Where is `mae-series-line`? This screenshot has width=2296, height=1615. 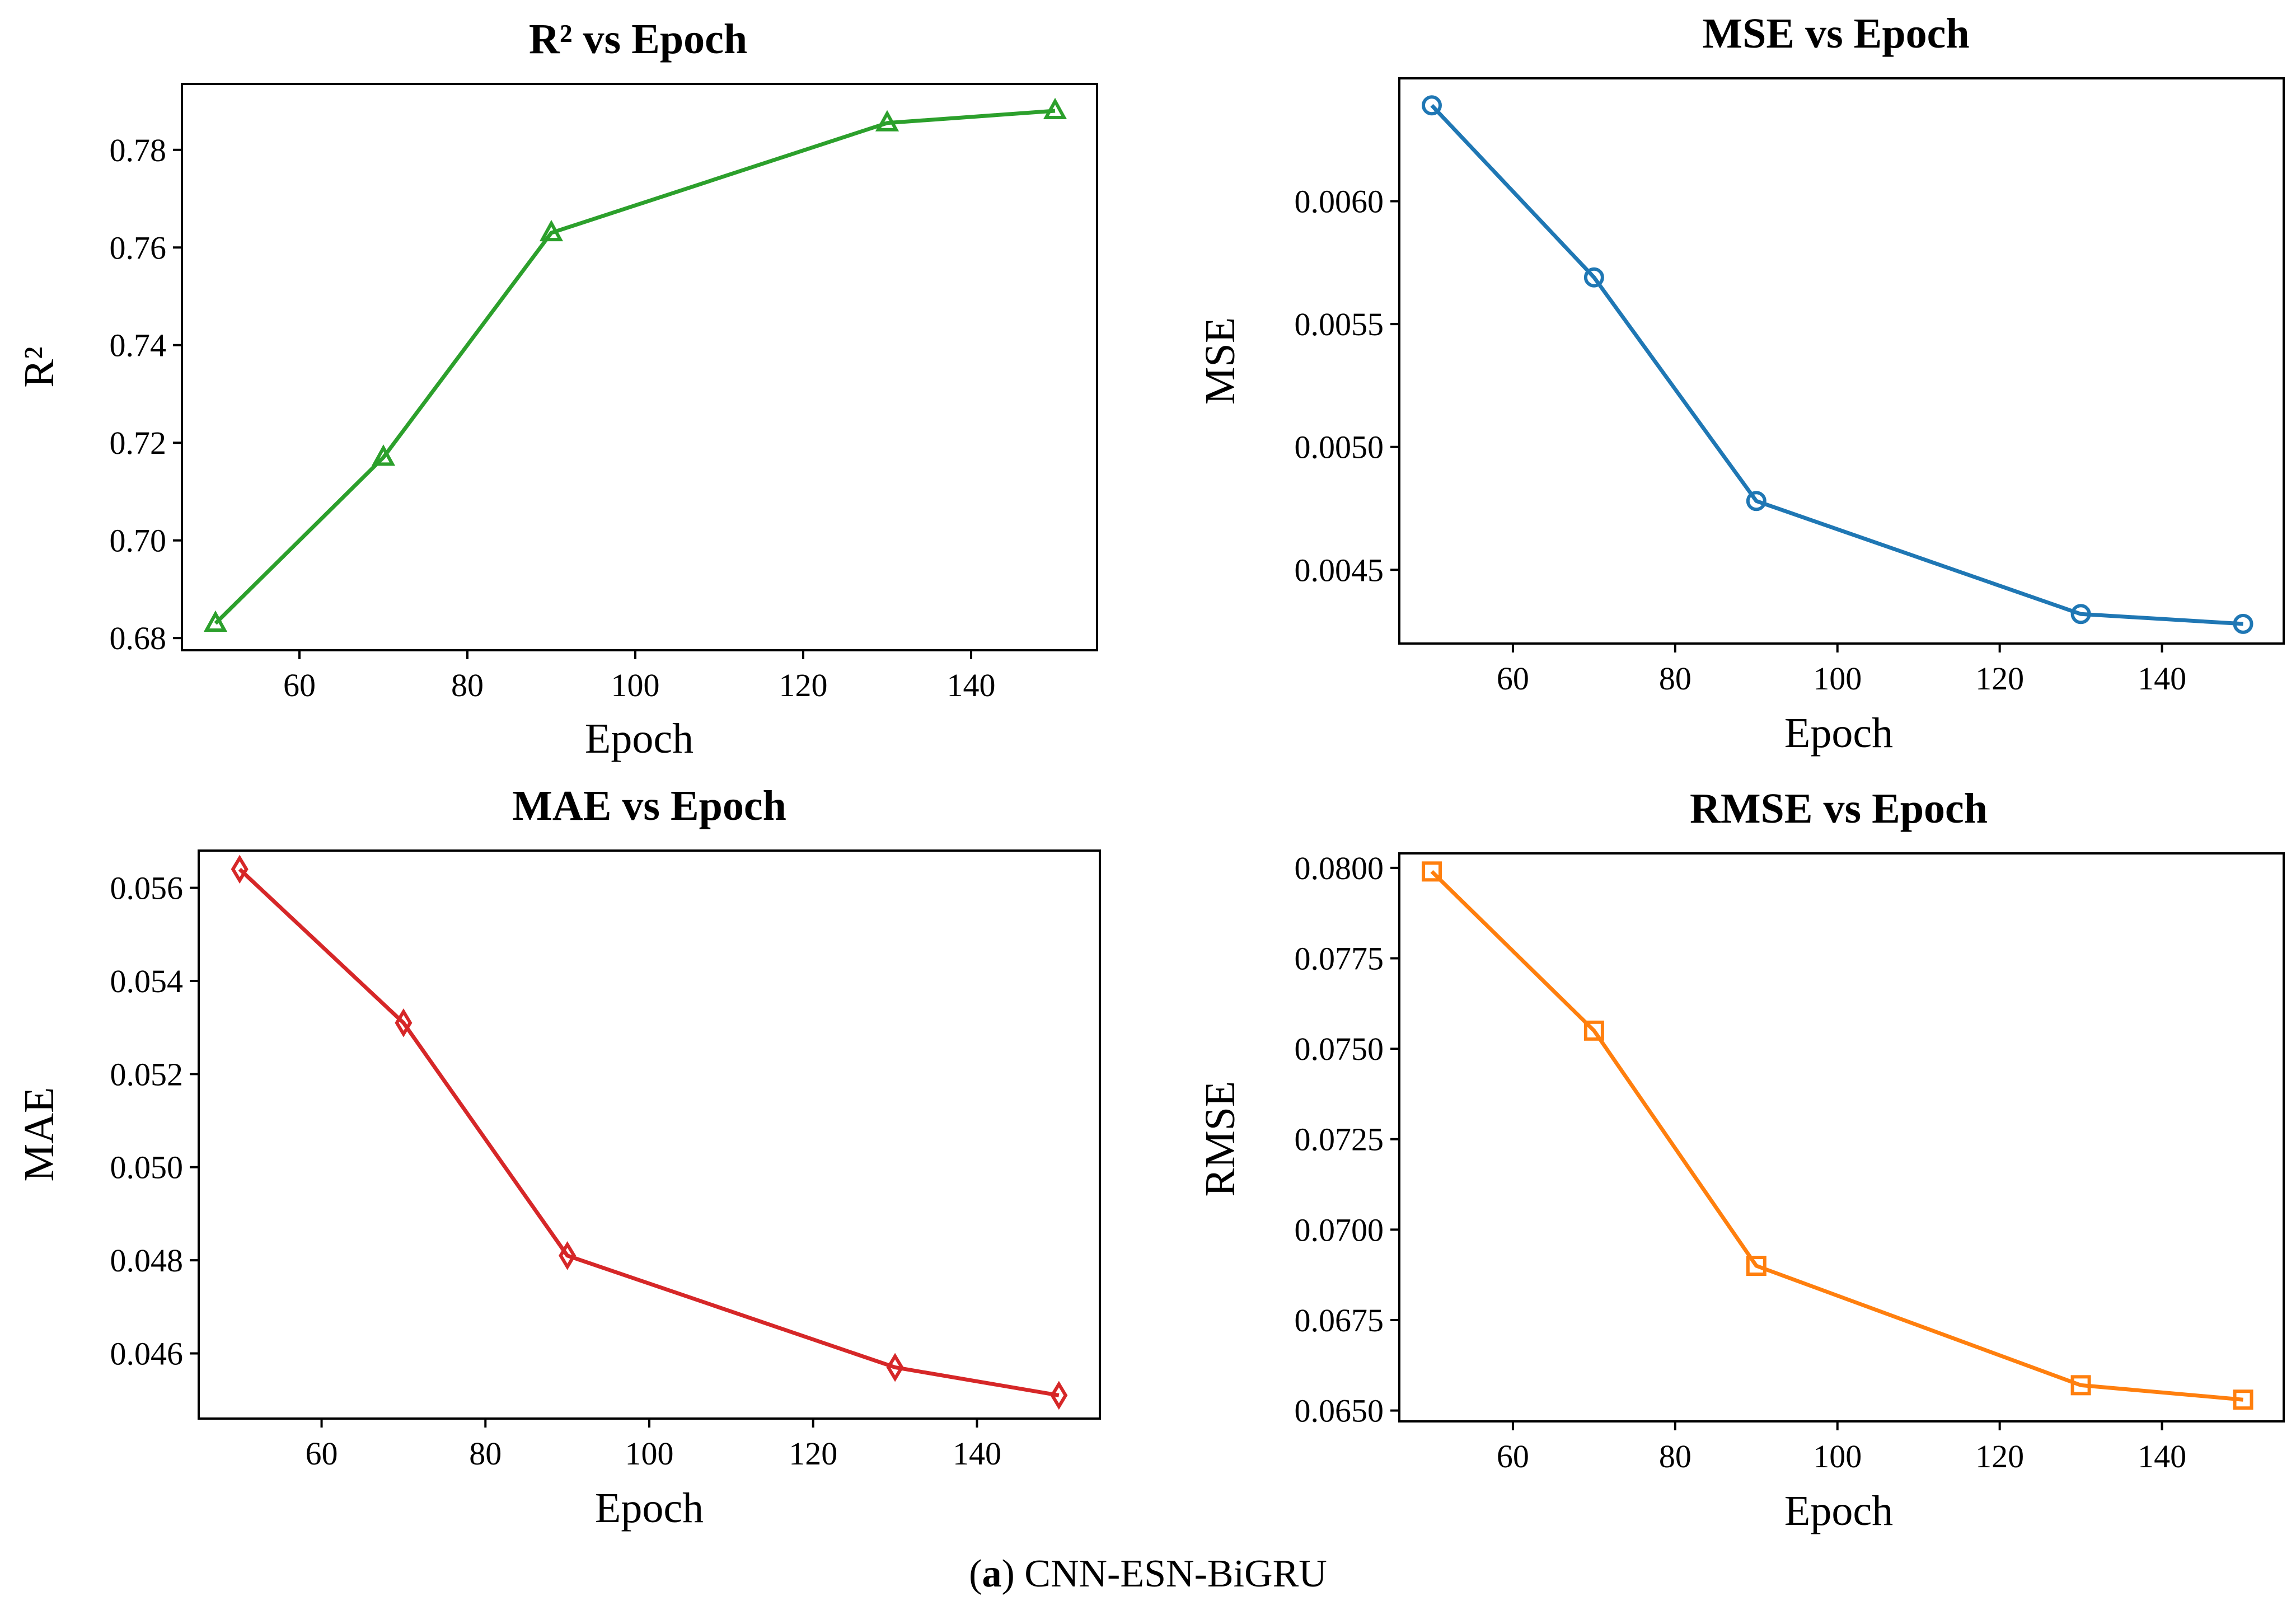
mae-series-line is located at coordinates (649, 1132).